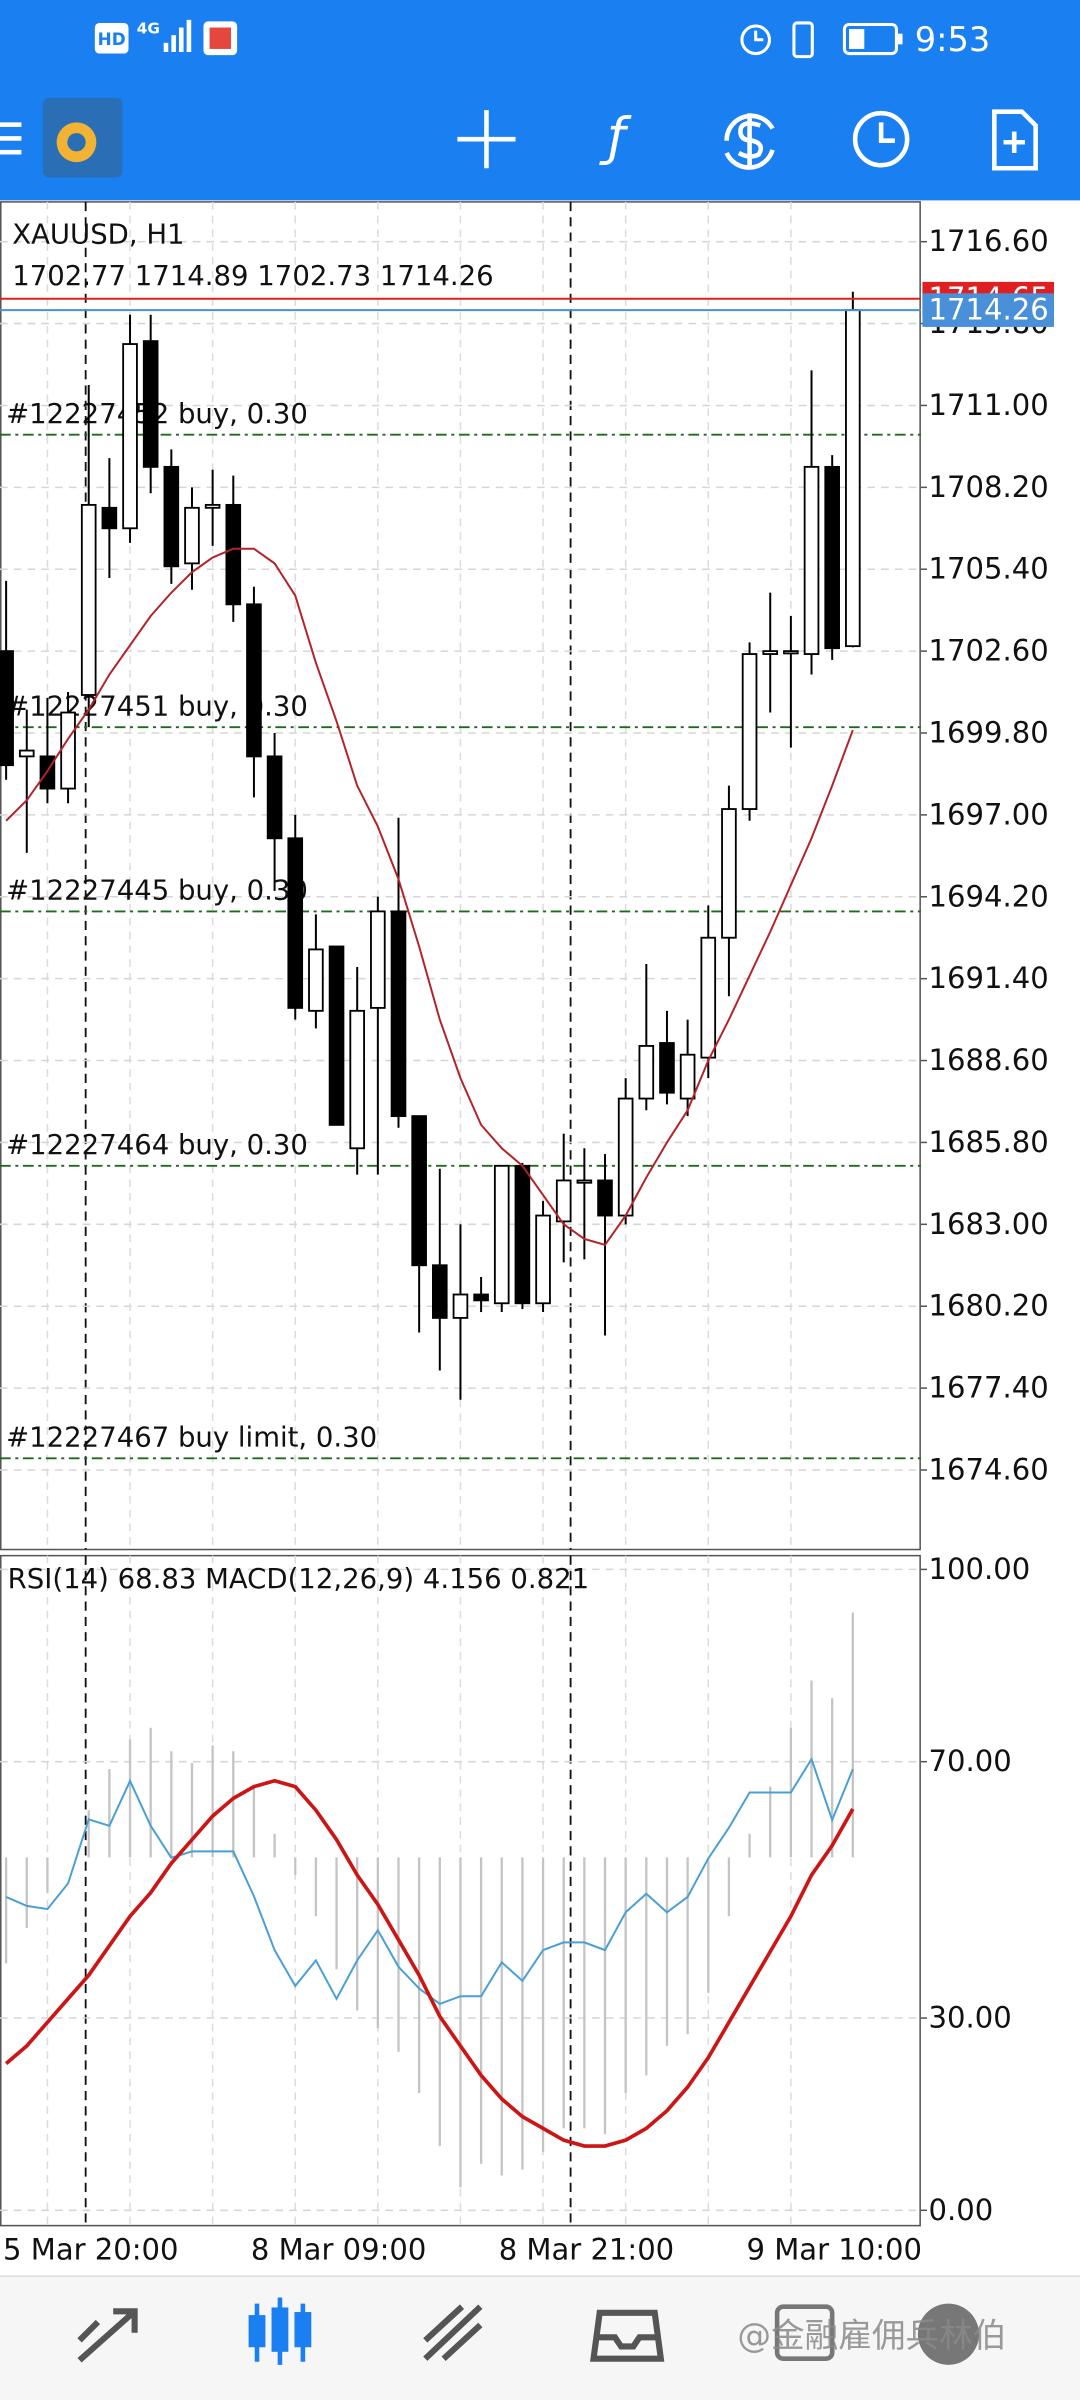 This screenshot has width=1080, height=2400. Describe the element at coordinates (989, 1388) in the screenshot. I see `y-tick-label: 1677.40` at that location.